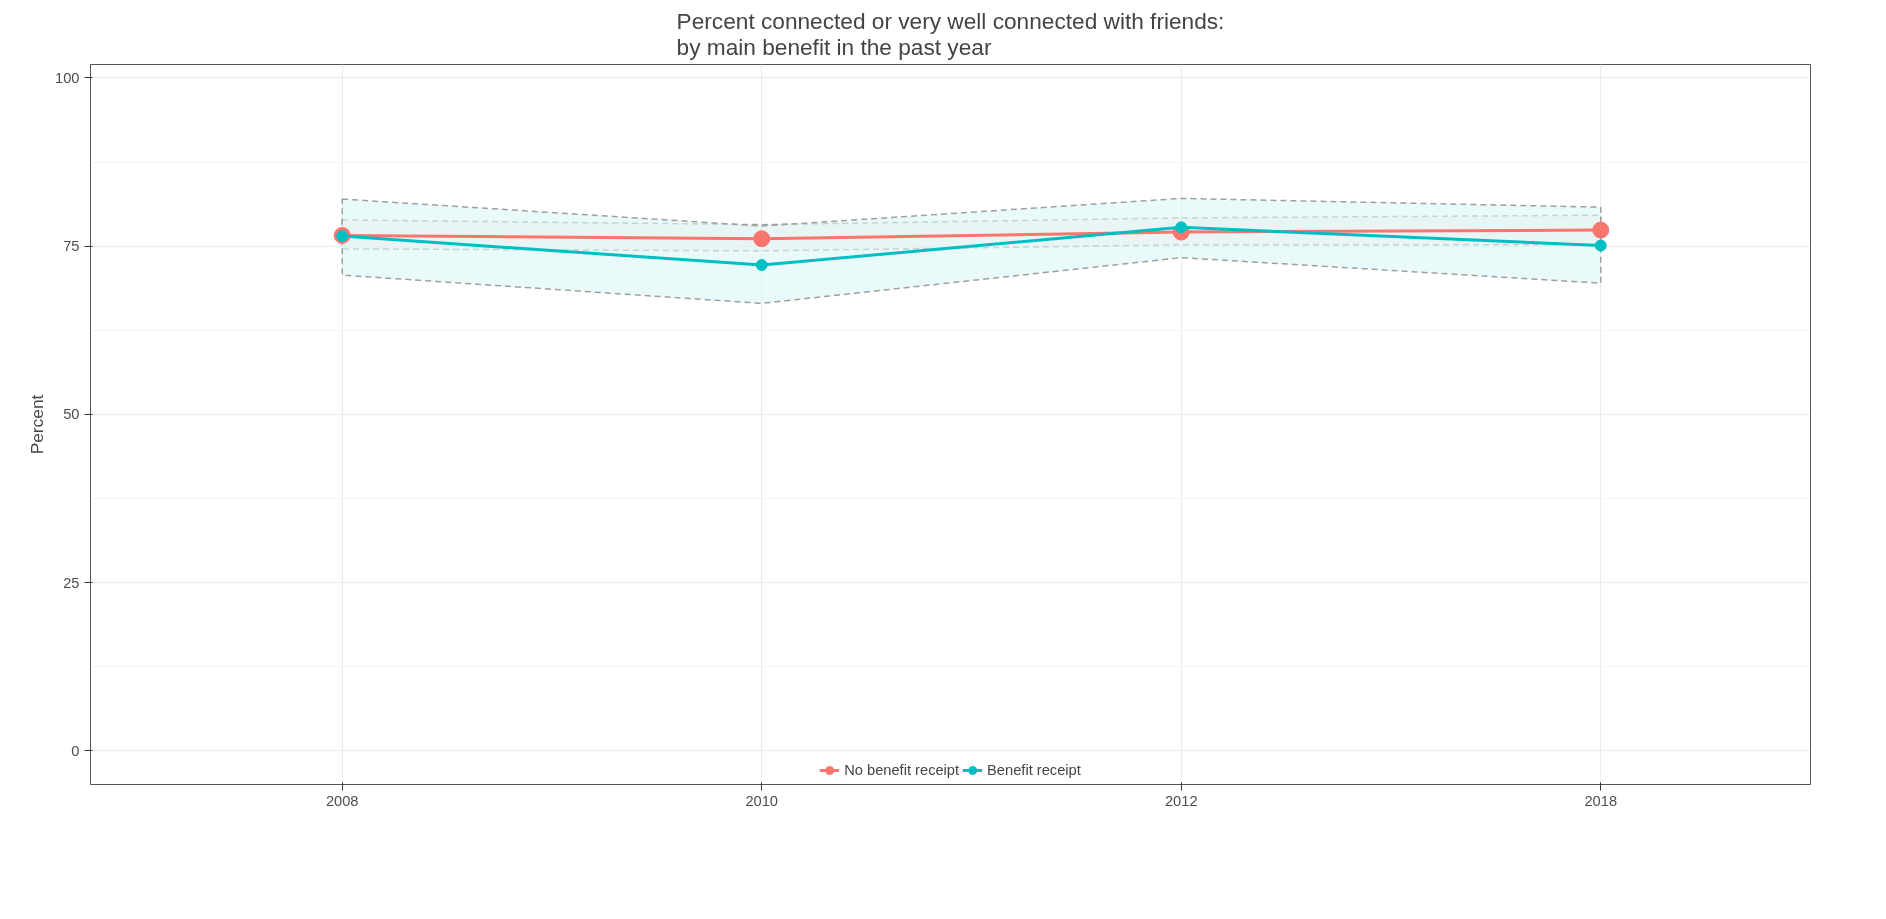 The width and height of the screenshot is (1886, 919). What do you see at coordinates (75, 750) in the screenshot?
I see `y-tick-label: 0` at bounding box center [75, 750].